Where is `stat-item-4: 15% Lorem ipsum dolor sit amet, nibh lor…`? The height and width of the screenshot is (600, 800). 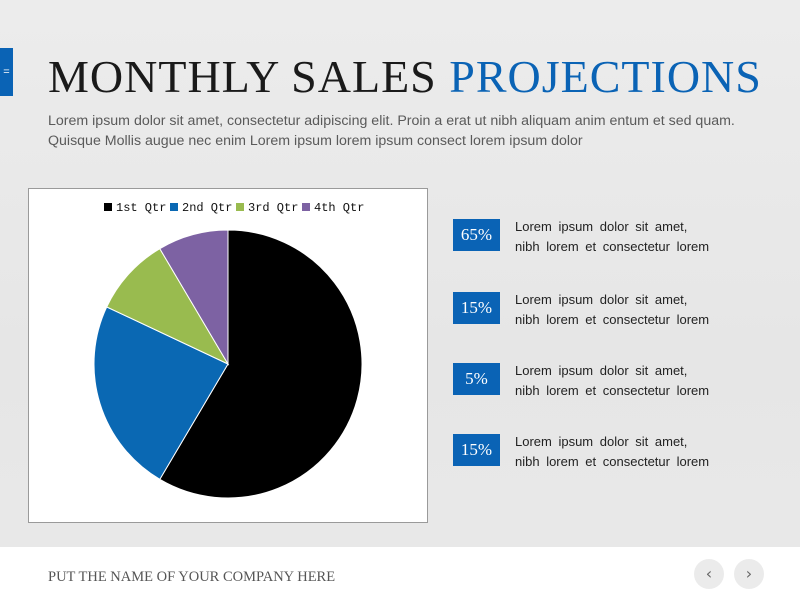 stat-item-4: 15% Lorem ipsum dolor sit amet, nibh lor… is located at coordinates (614, 451).